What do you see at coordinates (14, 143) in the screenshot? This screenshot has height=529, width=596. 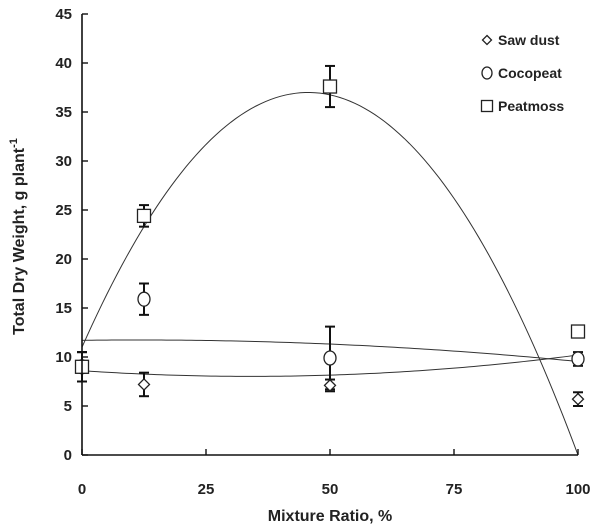 I see `y-axis-title-superscript: -1` at bounding box center [14, 143].